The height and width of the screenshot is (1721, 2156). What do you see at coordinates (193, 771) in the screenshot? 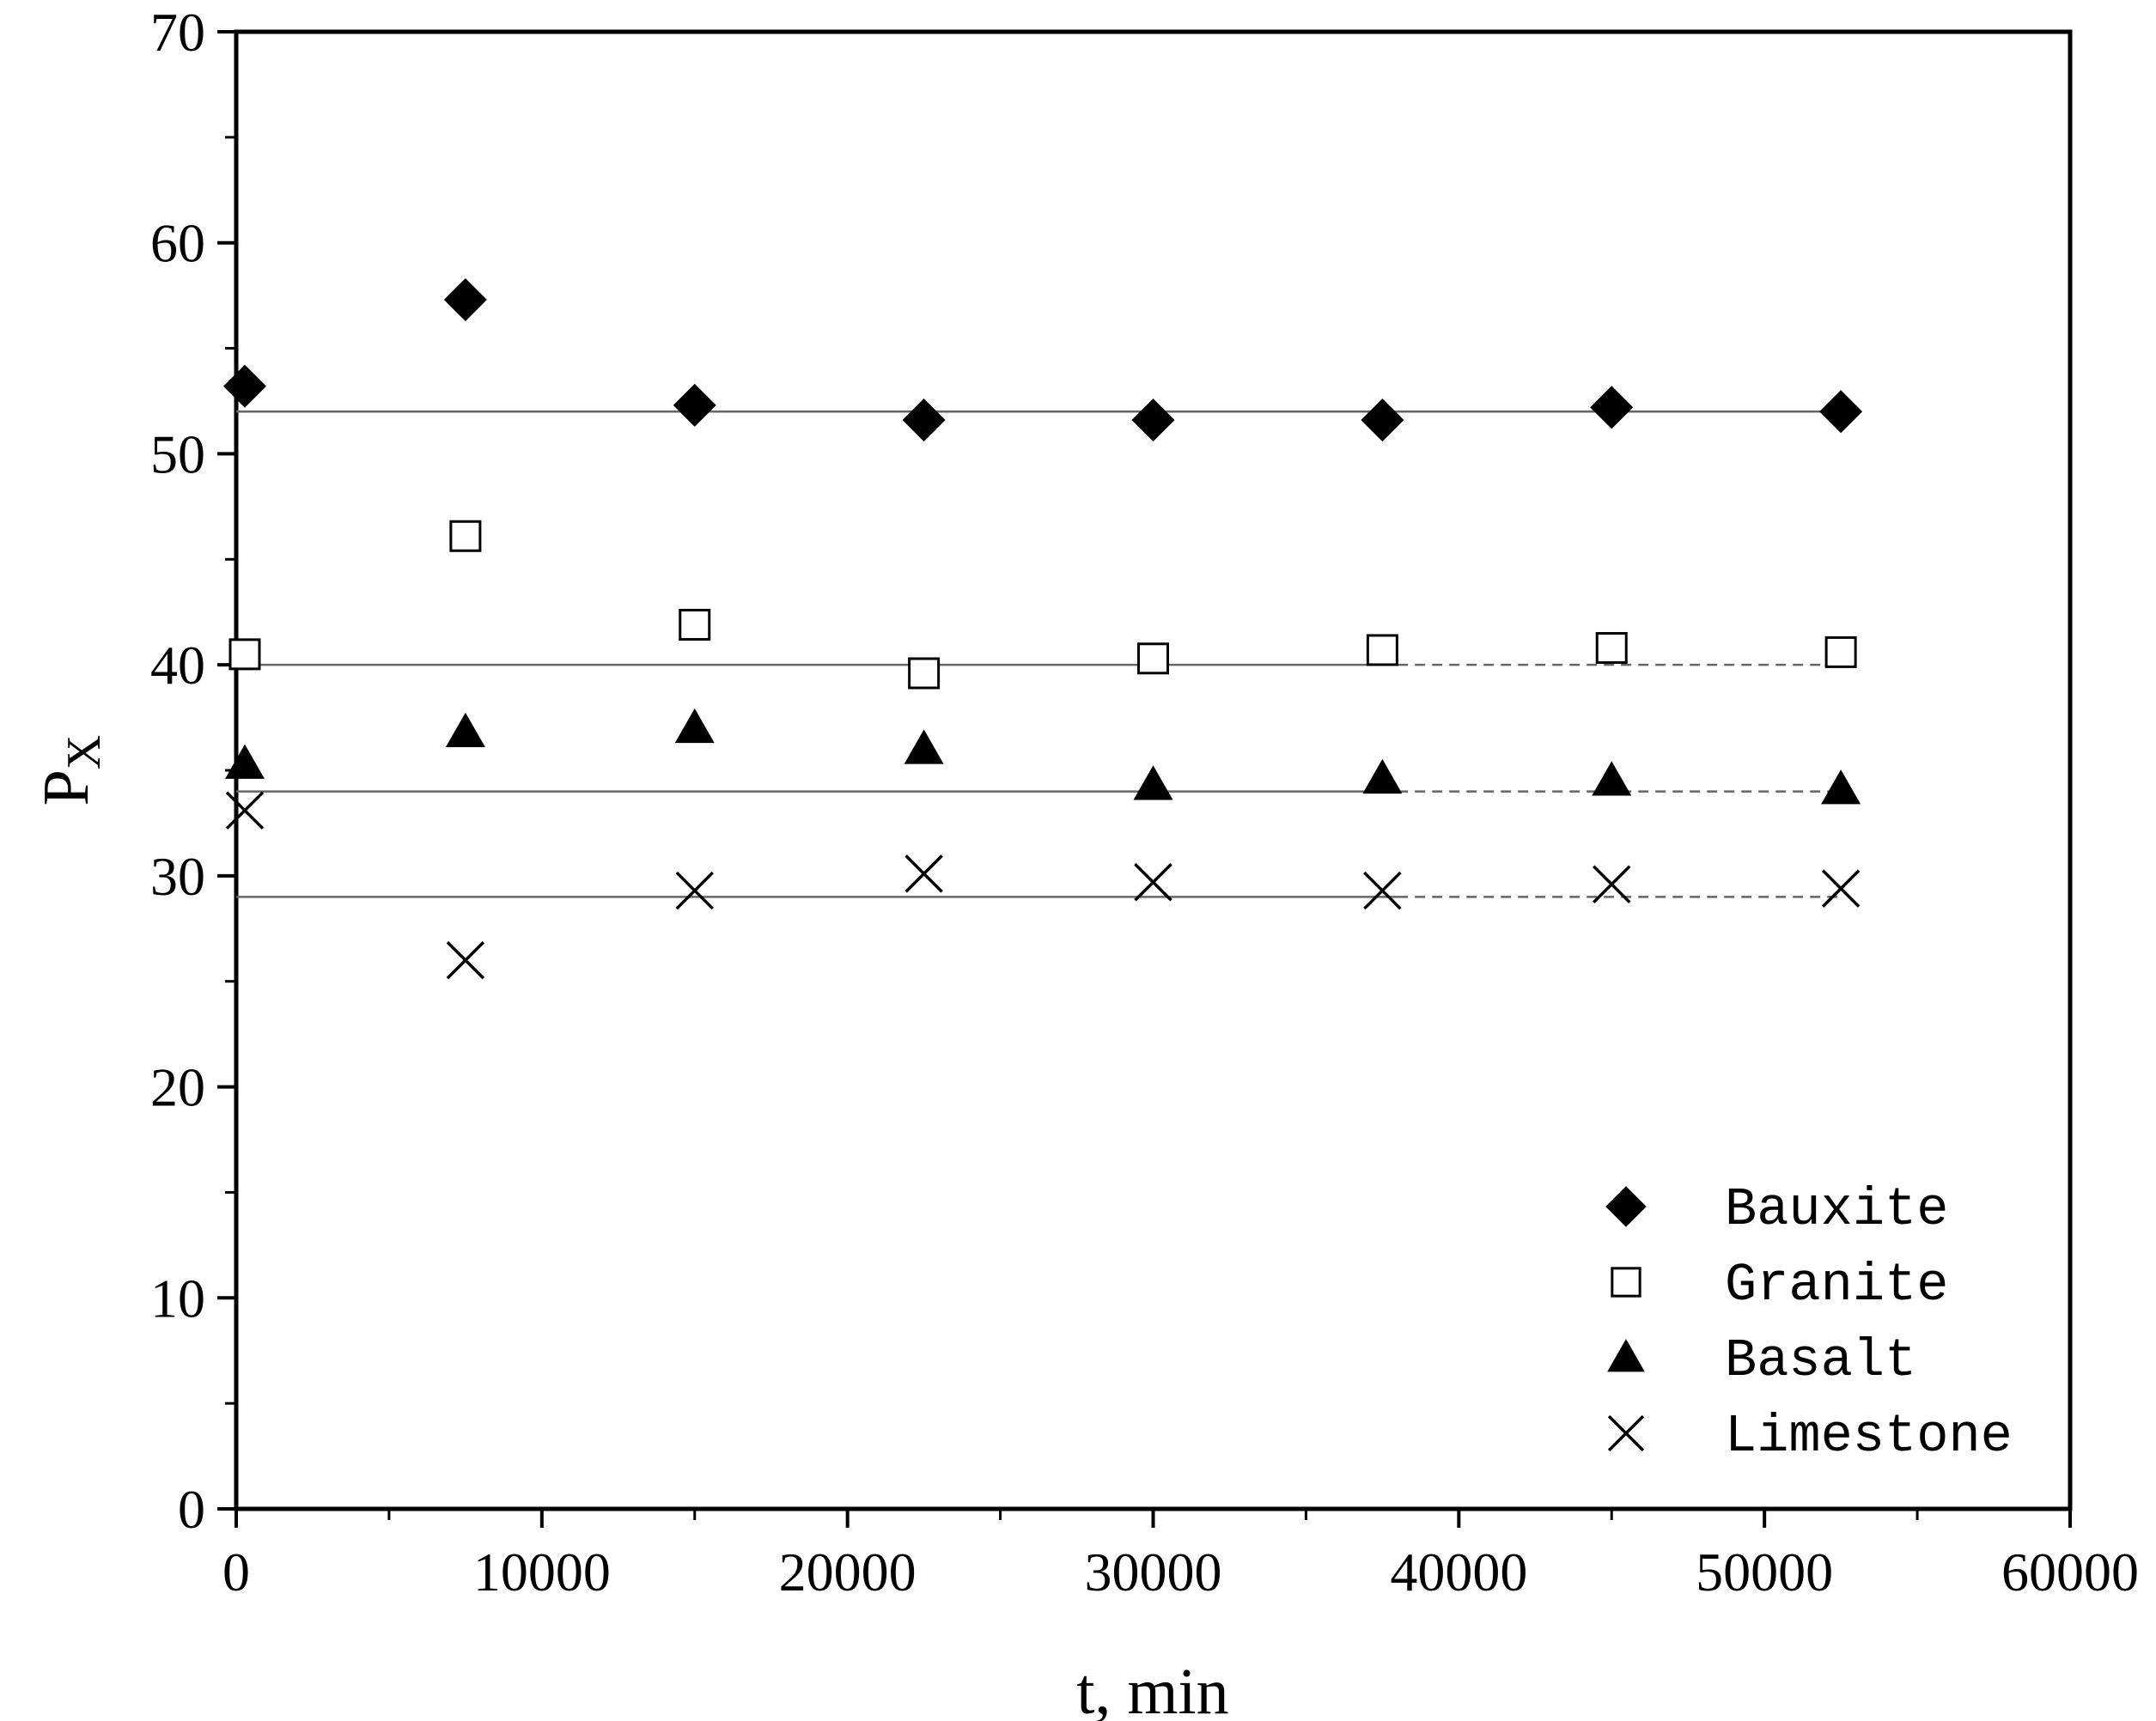
I see `y-axis: 0 10 20 30 40 50 60 70` at bounding box center [193, 771].